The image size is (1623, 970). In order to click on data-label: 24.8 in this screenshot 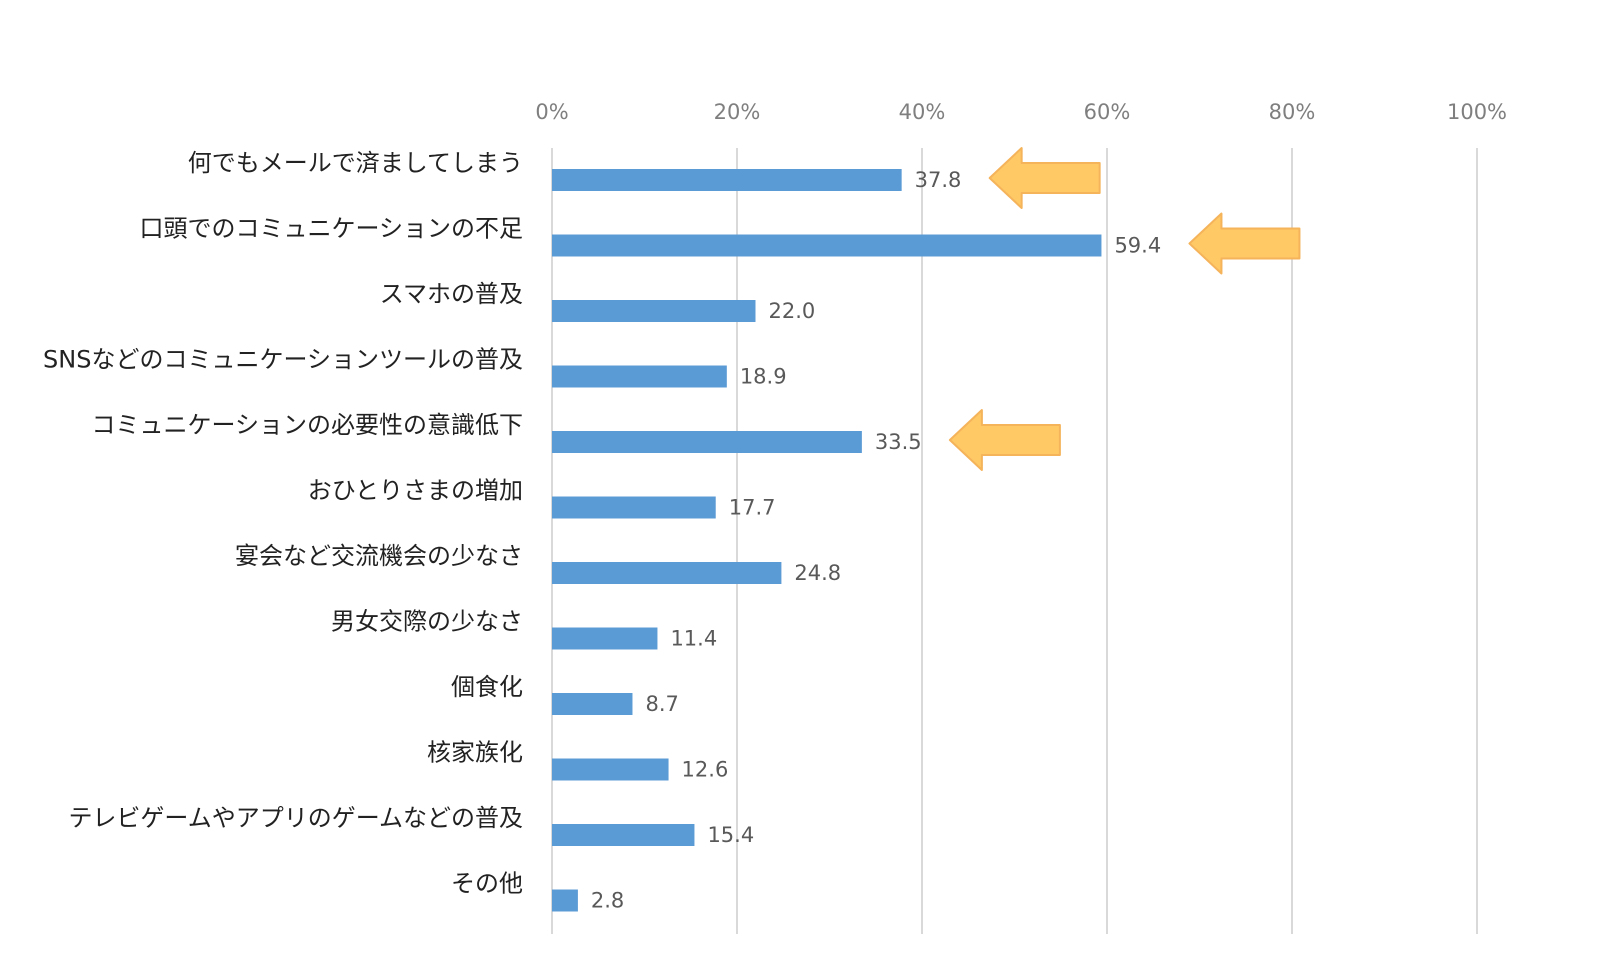, I will do `click(817, 573)`.